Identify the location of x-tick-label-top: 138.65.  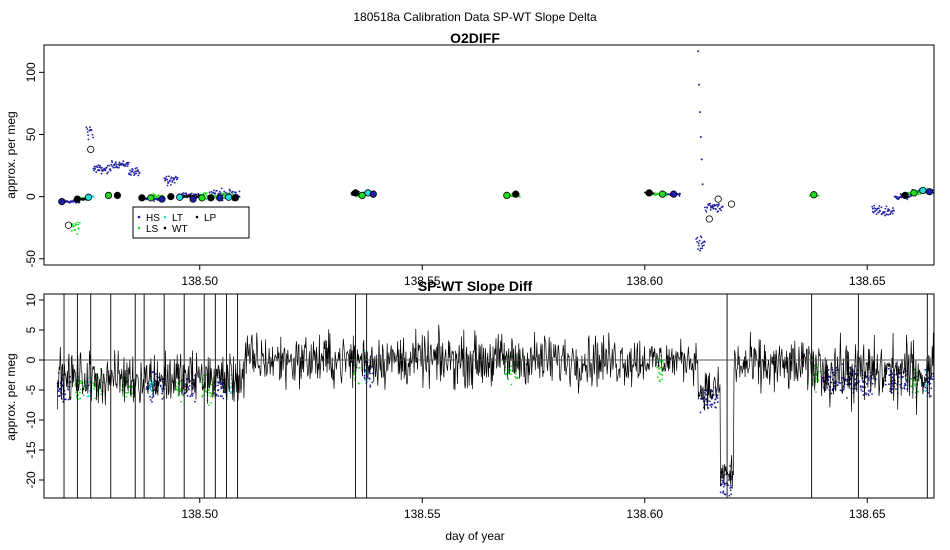
(867, 281).